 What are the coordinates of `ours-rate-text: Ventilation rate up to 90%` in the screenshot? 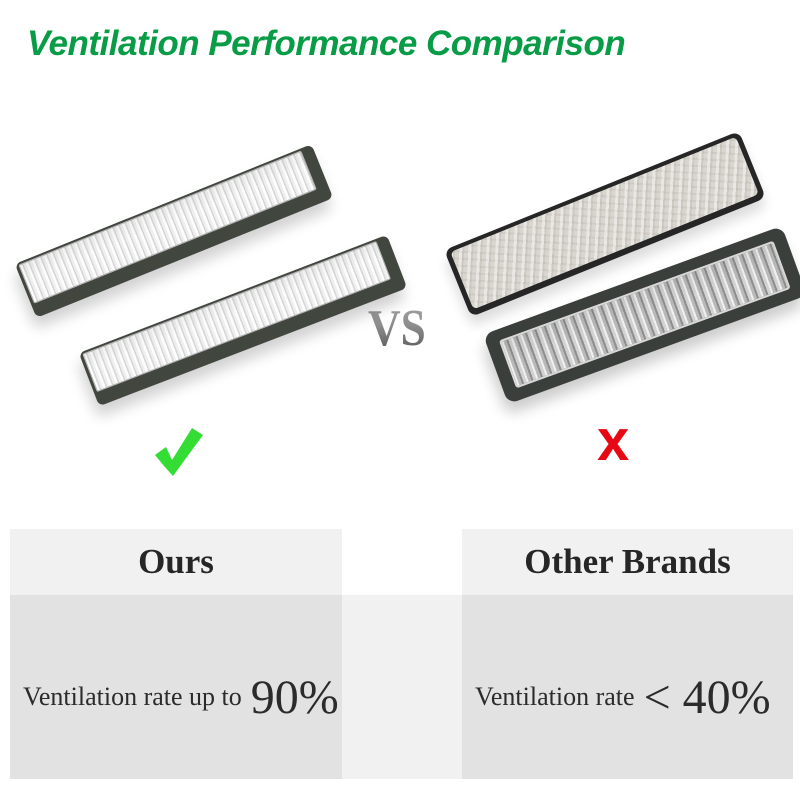 It's located at (176, 687).